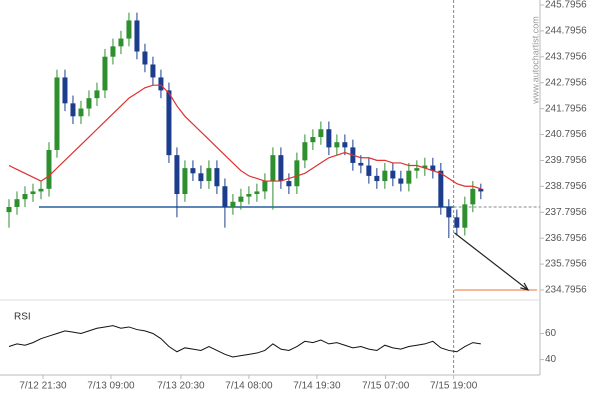  I want to click on y-tick-label: 239.7956, so click(566, 160).